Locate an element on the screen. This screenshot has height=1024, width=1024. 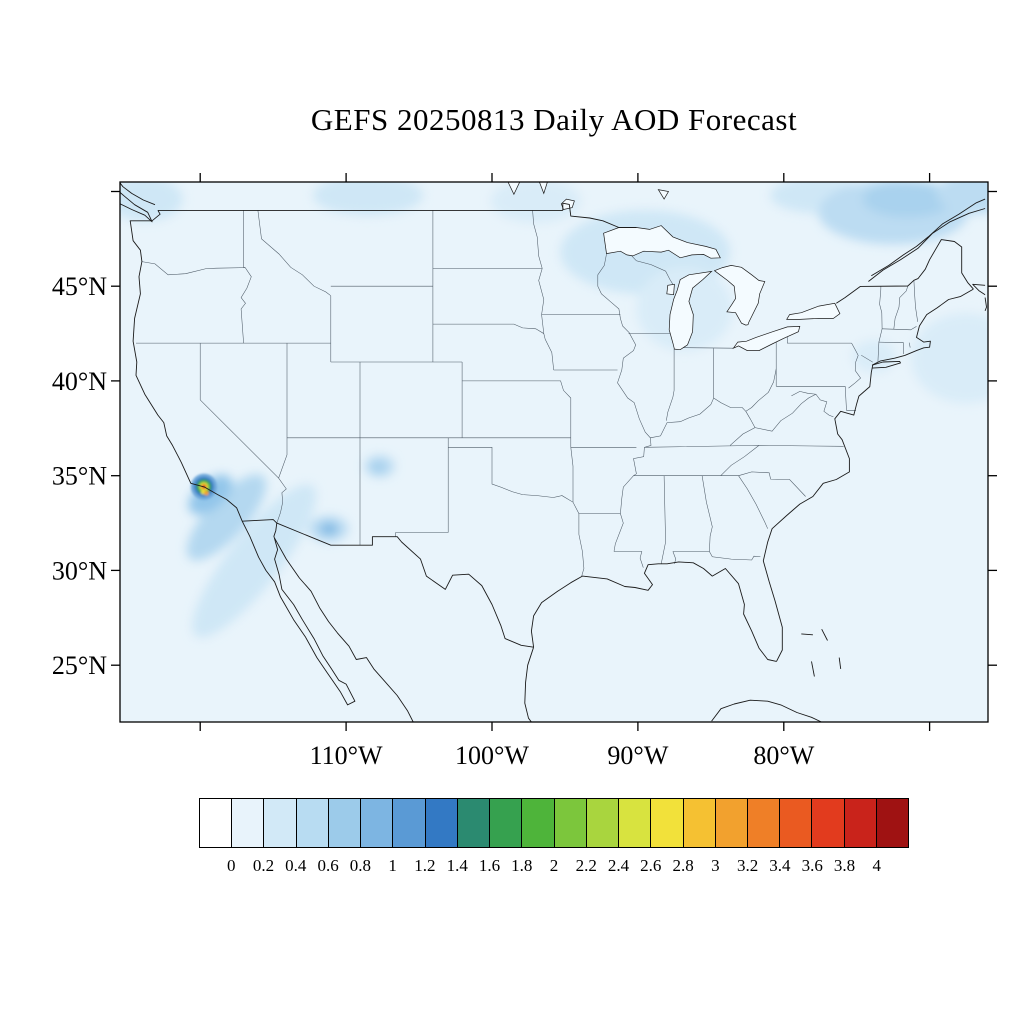
colorbar-tick-label: 0.8 is located at coordinates (360, 865).